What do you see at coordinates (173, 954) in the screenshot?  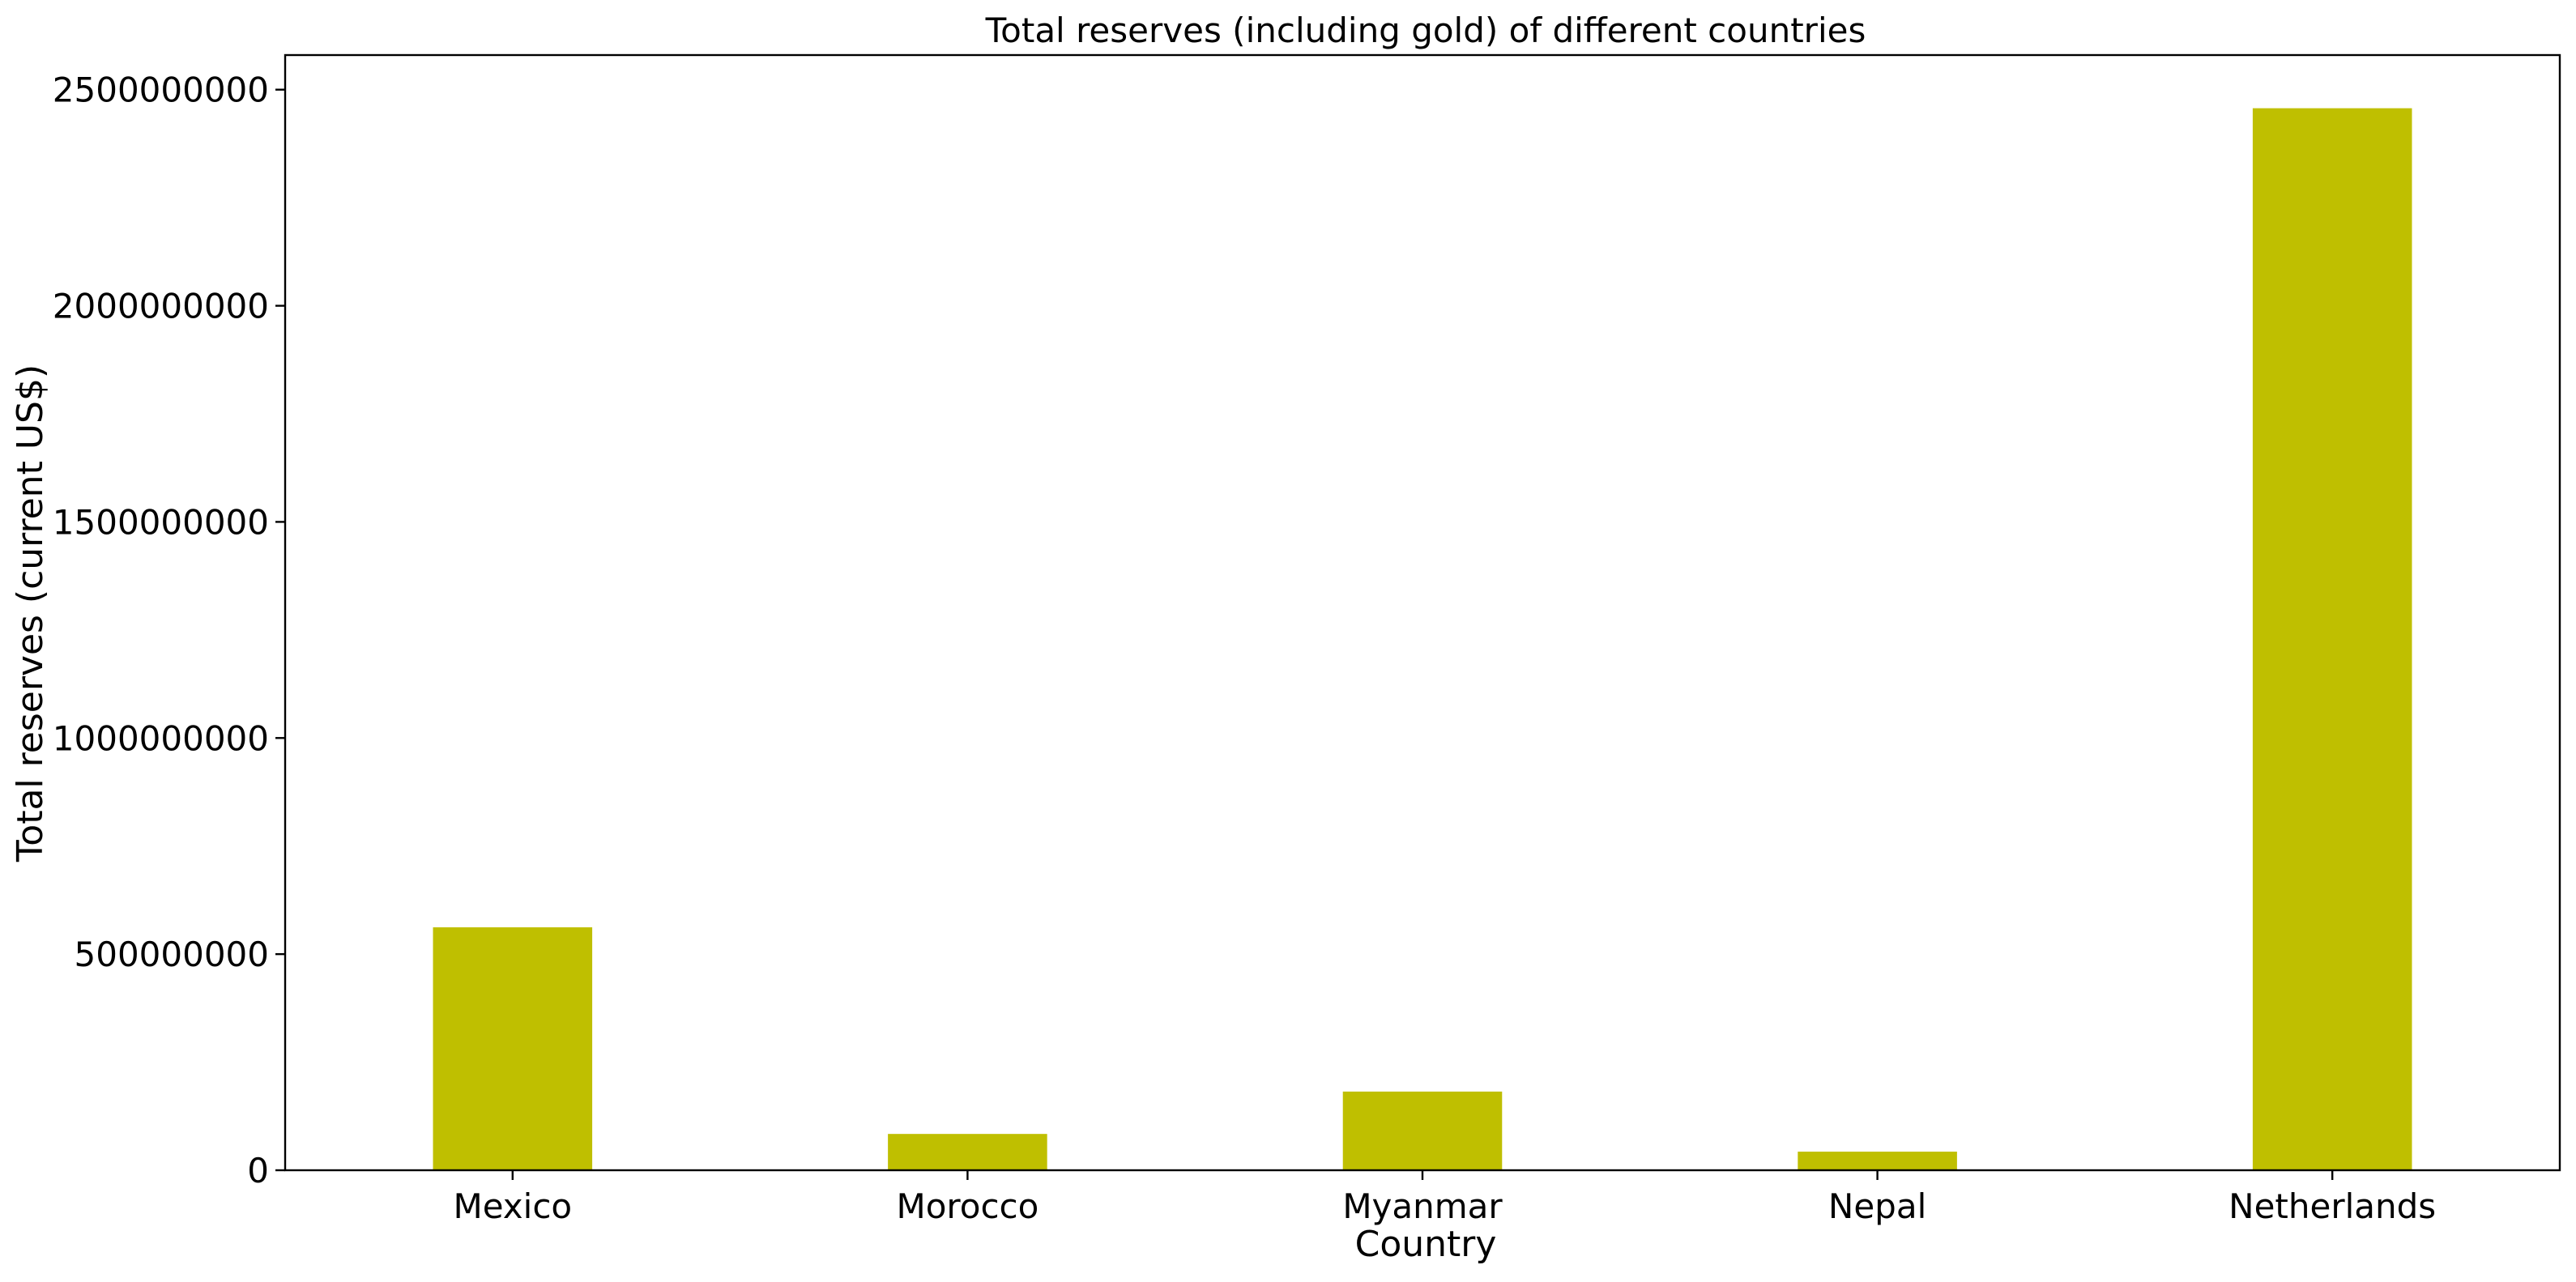 I see `y-tick-label: 500000000` at bounding box center [173, 954].